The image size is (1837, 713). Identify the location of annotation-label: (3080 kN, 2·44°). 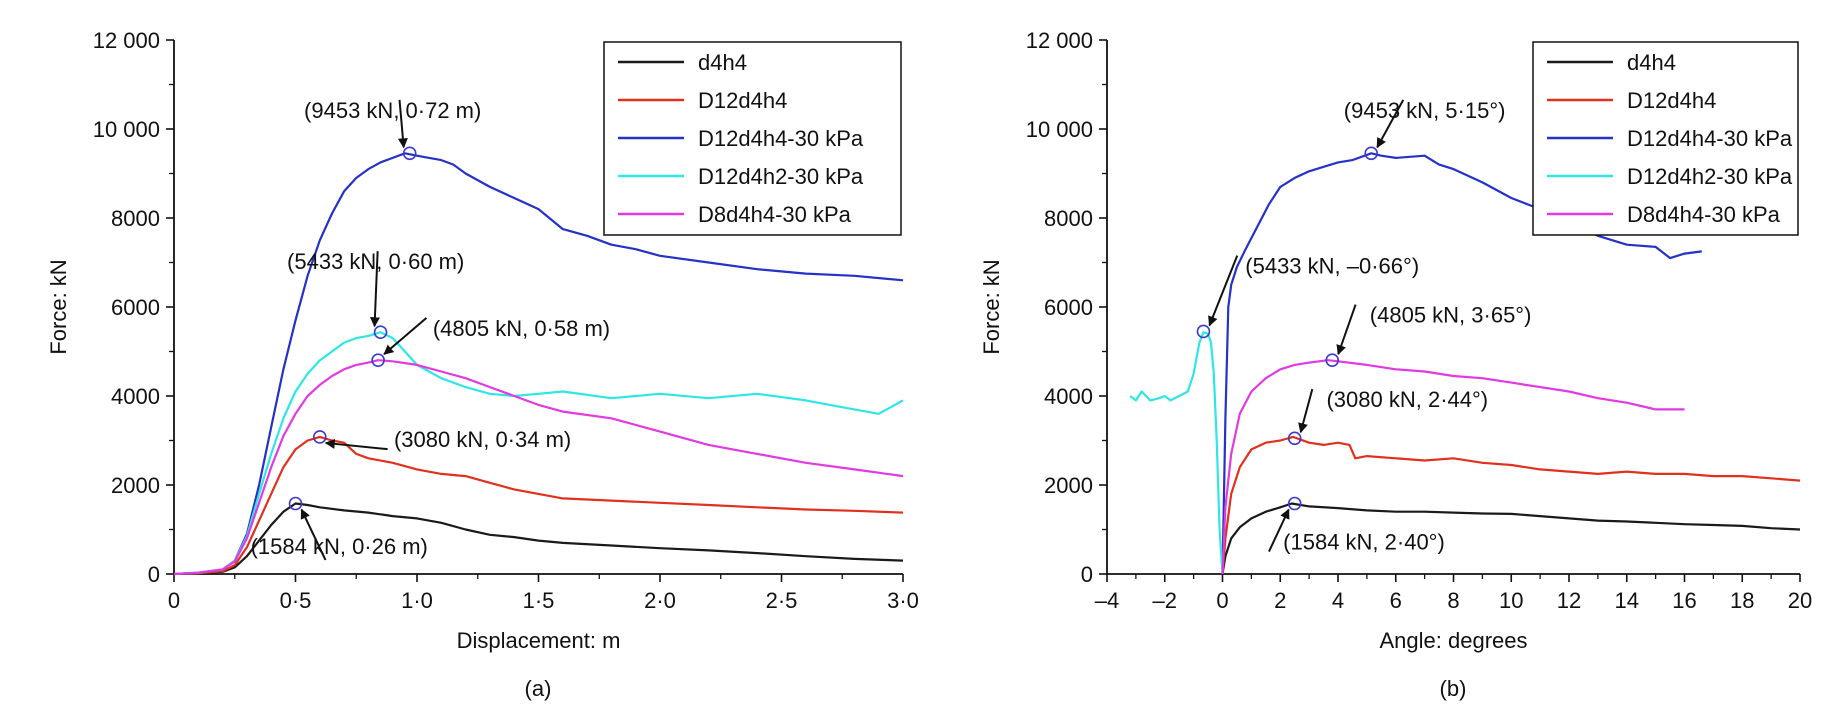
(1407, 399).